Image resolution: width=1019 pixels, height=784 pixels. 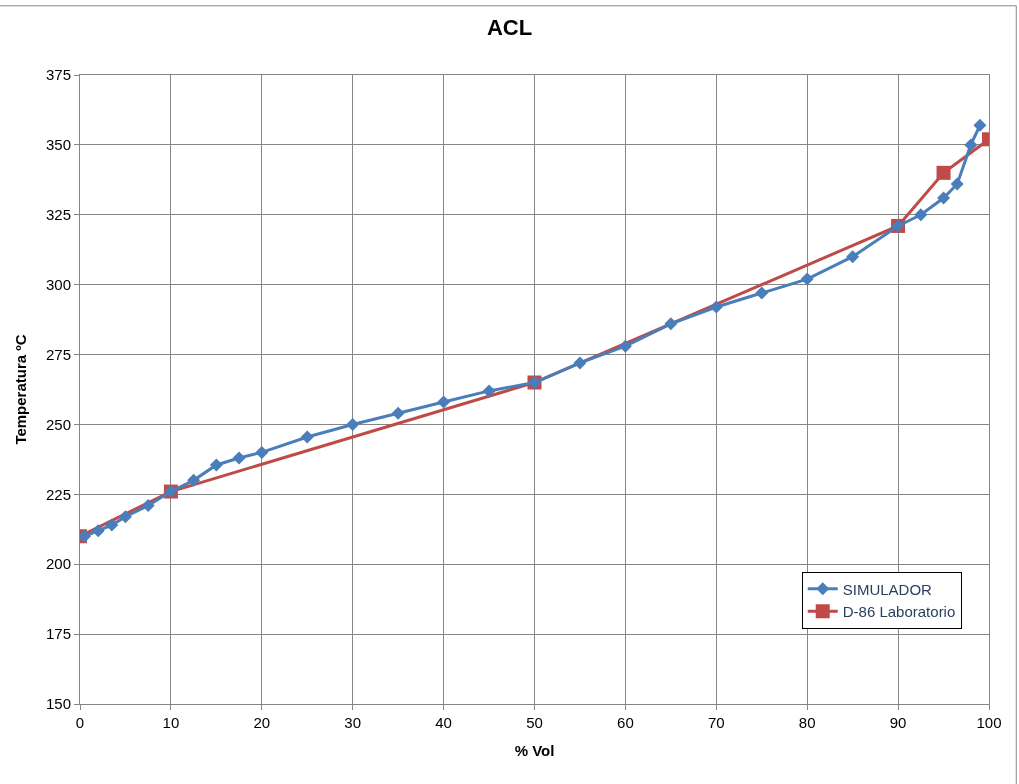 What do you see at coordinates (887, 589) in the screenshot?
I see `legend-label: SIMULADOR` at bounding box center [887, 589].